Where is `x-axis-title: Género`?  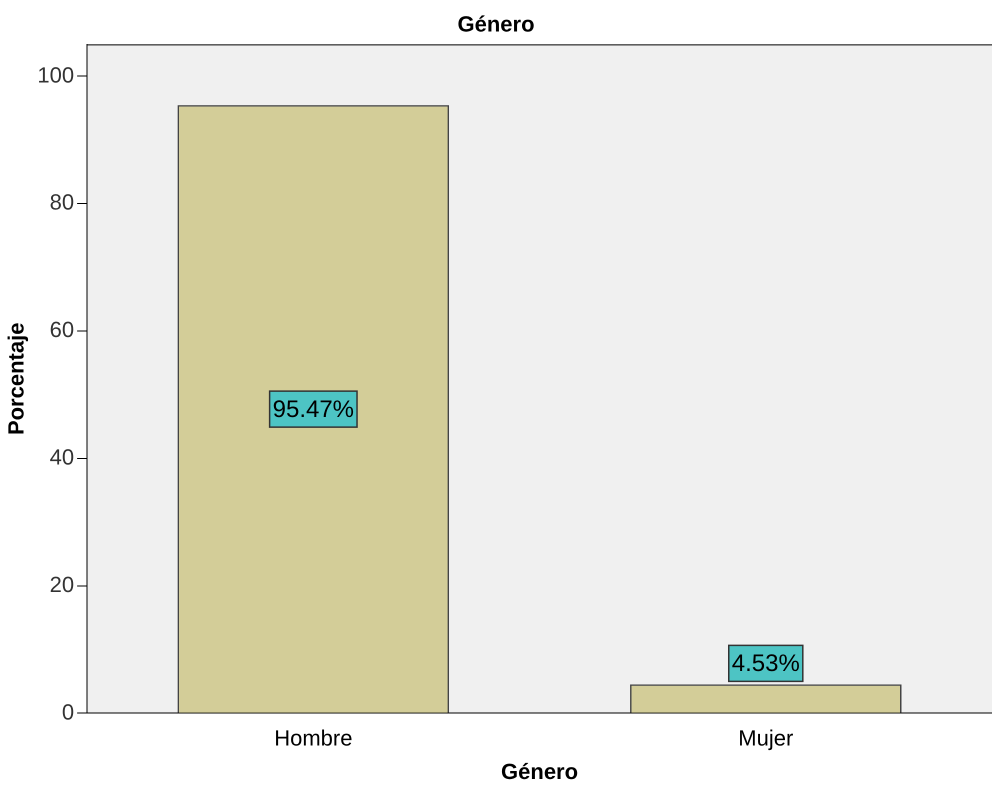
x-axis-title: Género is located at coordinates (539, 771).